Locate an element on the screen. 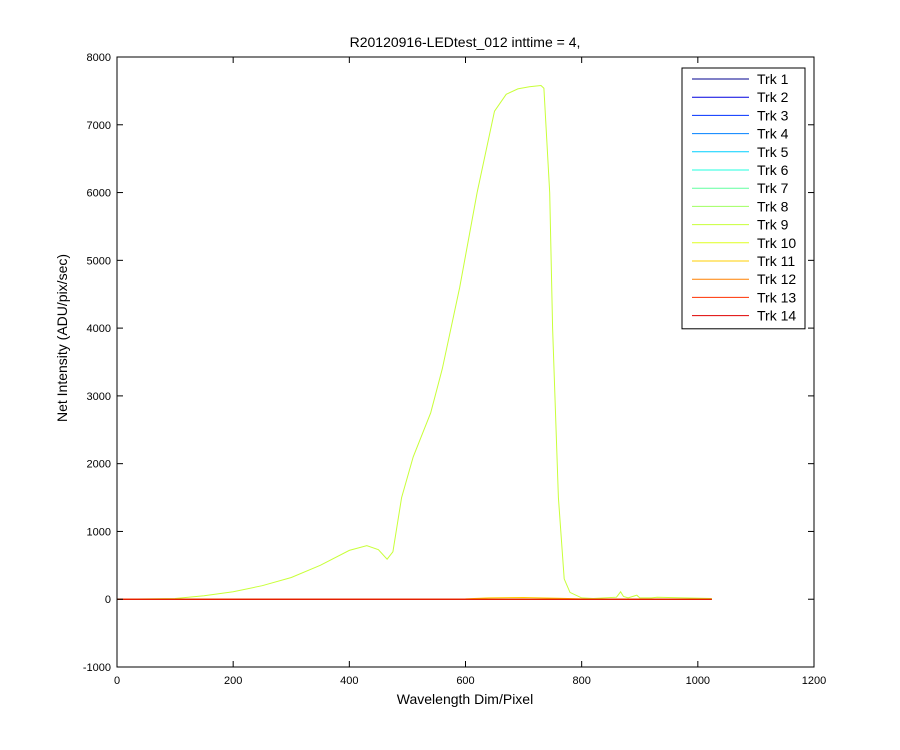 The width and height of the screenshot is (900, 750). legend-label-trk-11: Trk 11 is located at coordinates (776, 261).